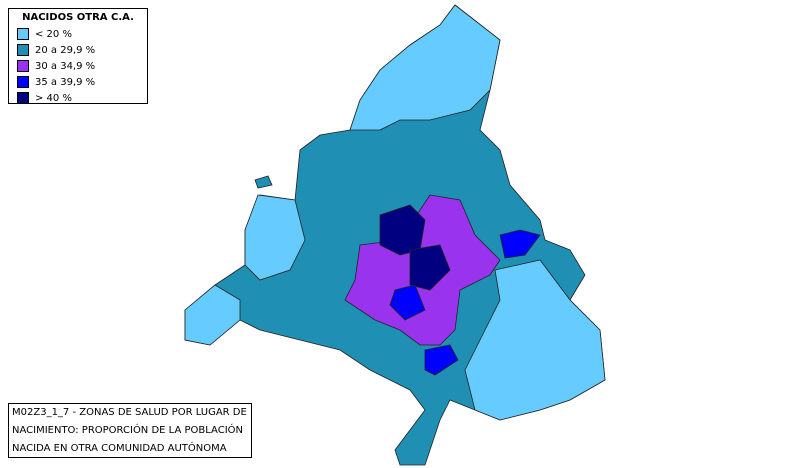  What do you see at coordinates (129, 412) in the screenshot?
I see `caption-line: M02Z3_1_7 - ZONAS DE SALUD POR LUGAR DE` at bounding box center [129, 412].